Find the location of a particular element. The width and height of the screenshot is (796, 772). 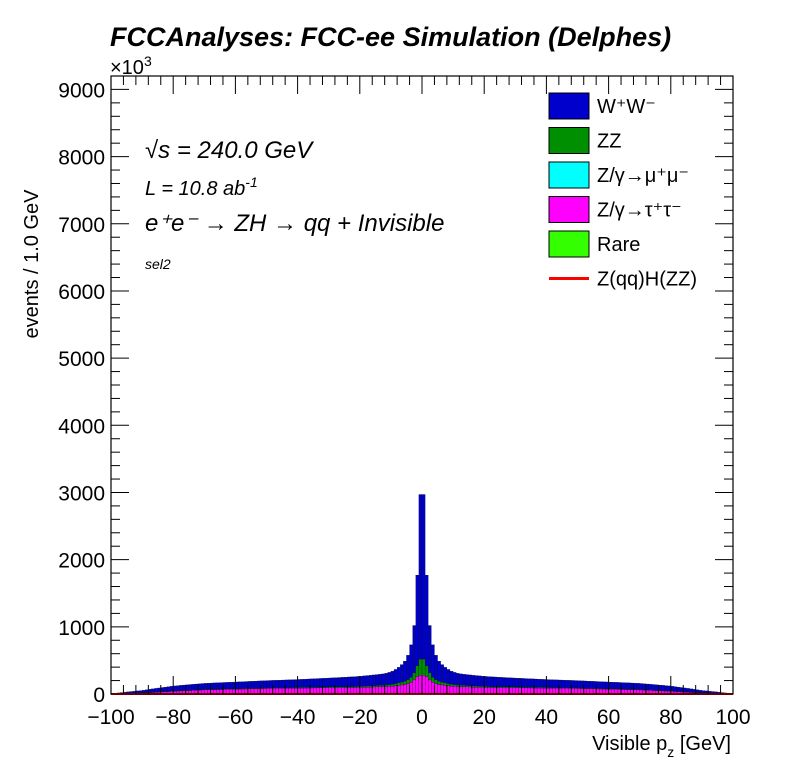

x-tick-label: −40 is located at coordinates (298, 717).